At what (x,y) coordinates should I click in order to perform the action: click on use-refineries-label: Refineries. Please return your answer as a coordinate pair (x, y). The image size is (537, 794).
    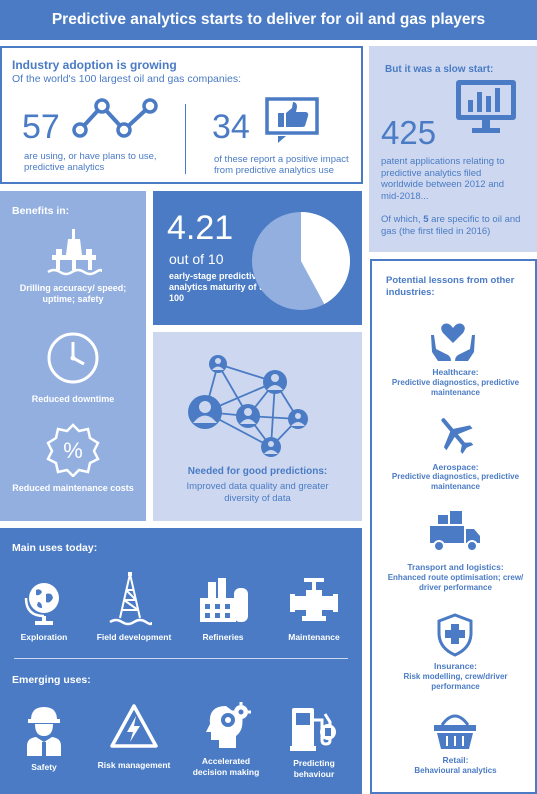
    Looking at the image, I should click on (223, 637).